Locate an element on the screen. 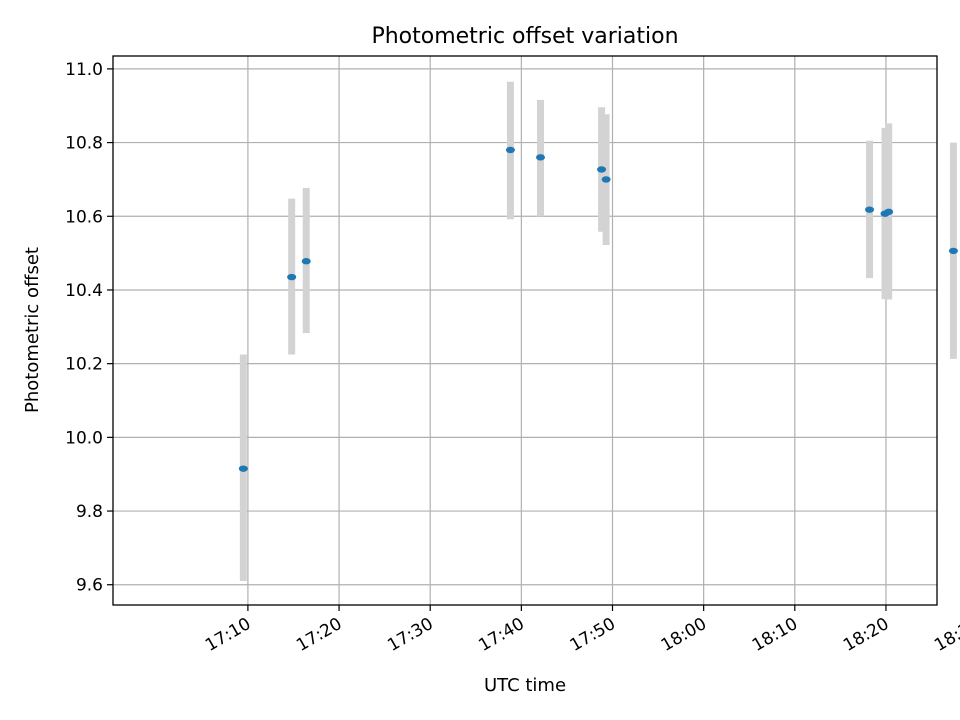 This screenshot has height=720, width=960. y-tick-label: 10.2 is located at coordinates (84, 365).